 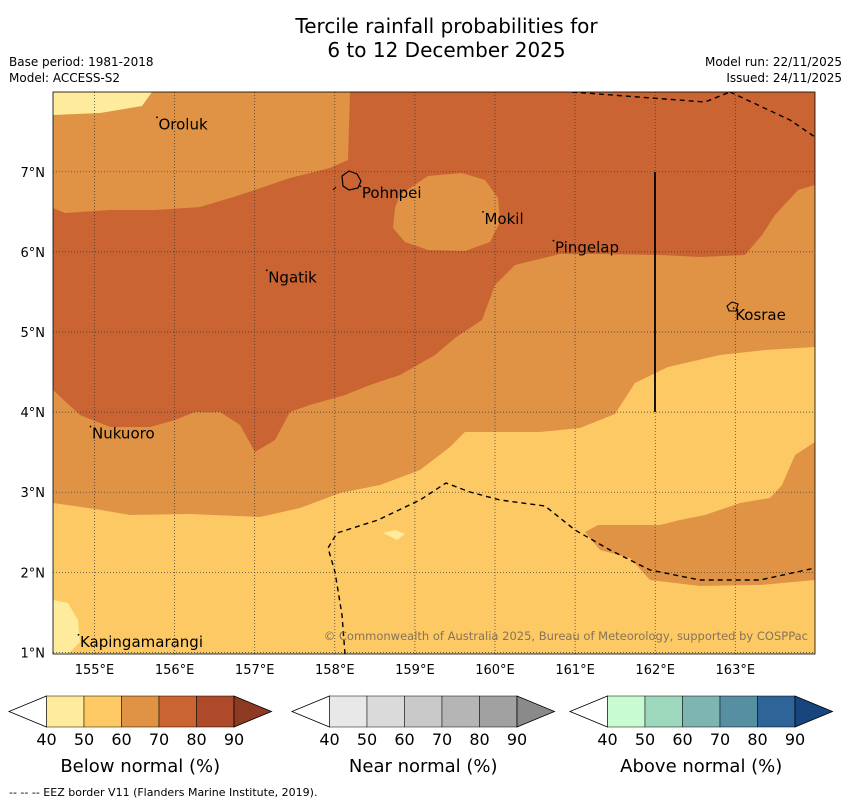 What do you see at coordinates (33, 253) in the screenshot?
I see `lat-tick-label: 6°N` at bounding box center [33, 253].